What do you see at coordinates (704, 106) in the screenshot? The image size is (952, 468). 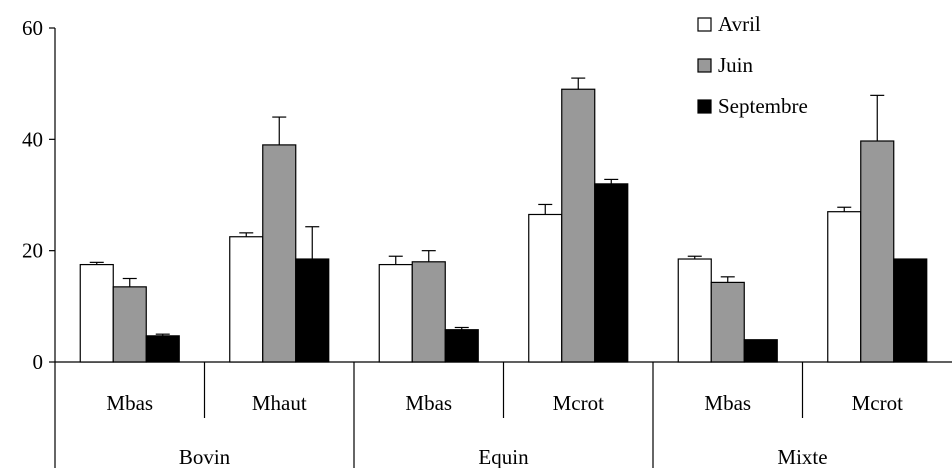 I see `legend-swatch-septembre` at bounding box center [704, 106].